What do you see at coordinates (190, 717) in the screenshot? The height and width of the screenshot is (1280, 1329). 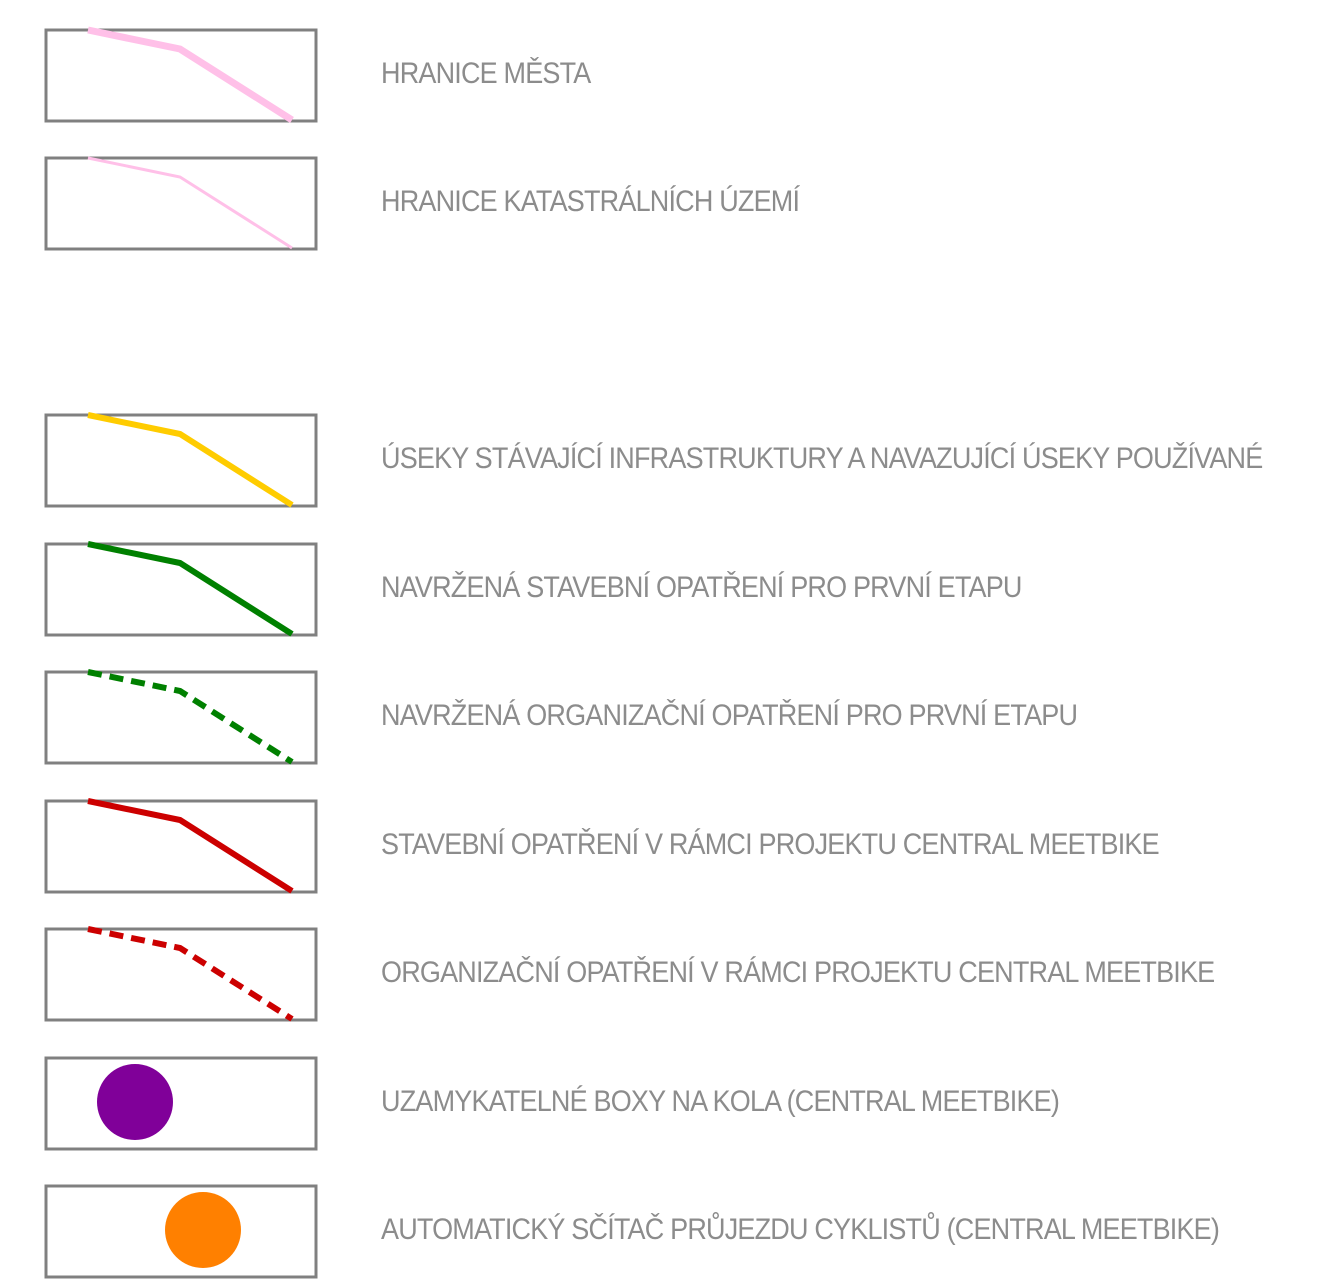 I see `organizational-first-stage-line` at bounding box center [190, 717].